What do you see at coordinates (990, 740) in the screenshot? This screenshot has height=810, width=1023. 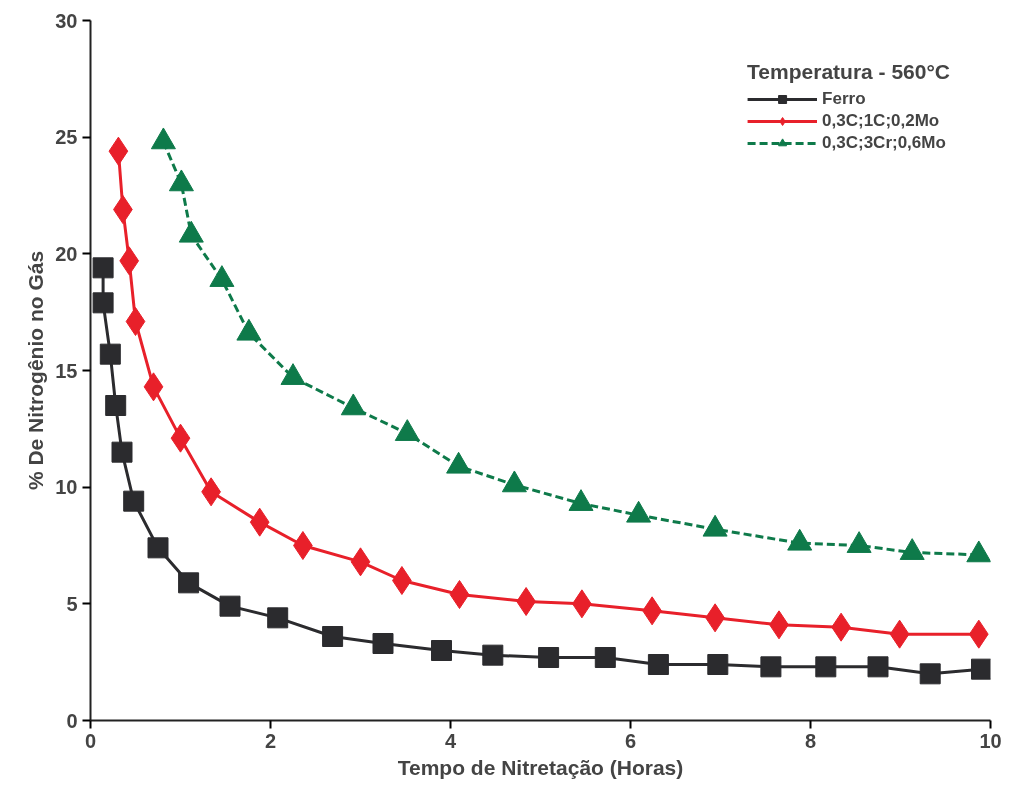 I see `x-tick-label: 10` at bounding box center [990, 740].